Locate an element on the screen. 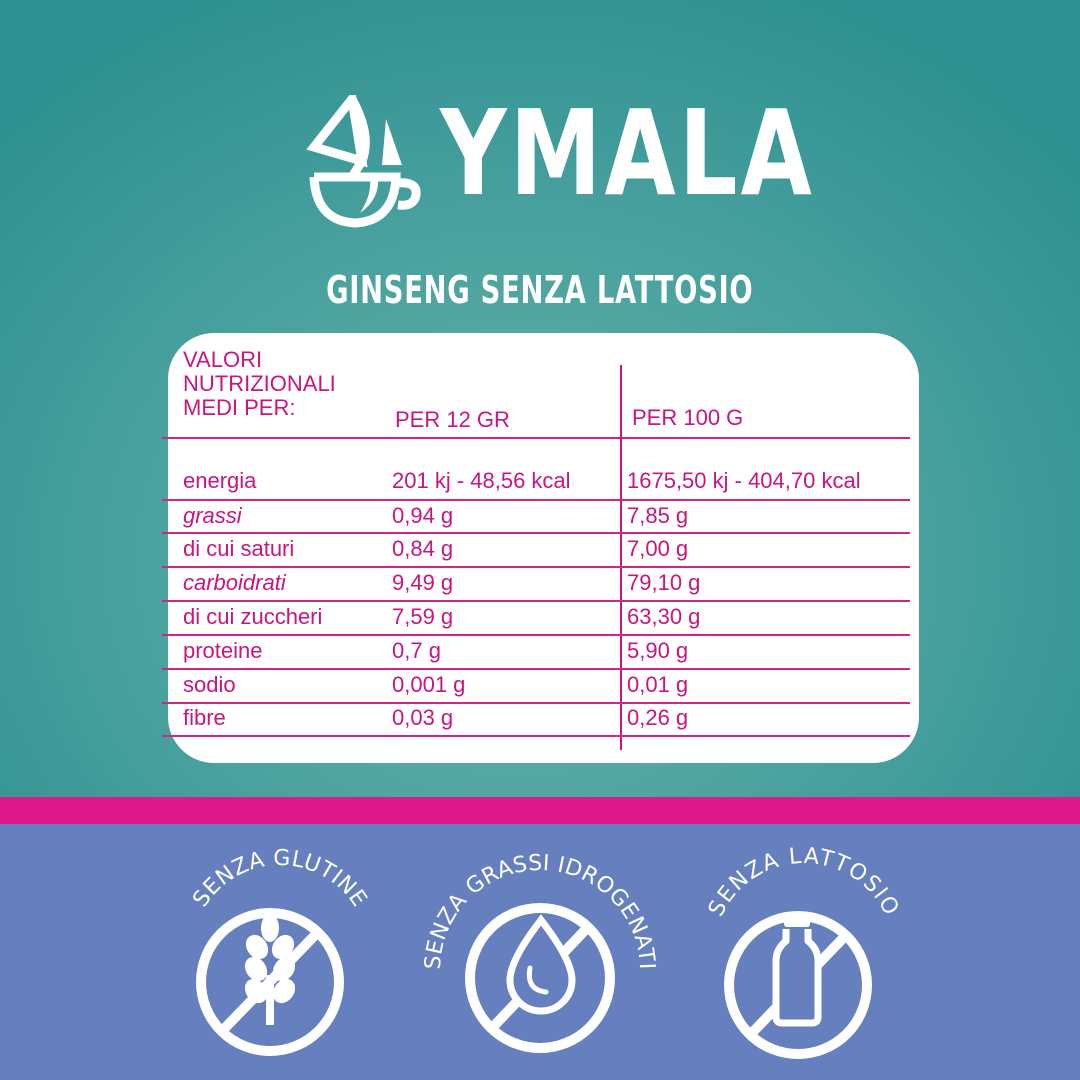 This screenshot has width=1080, height=1080. row-value-12g: 0,84 g is located at coordinates (423, 548).